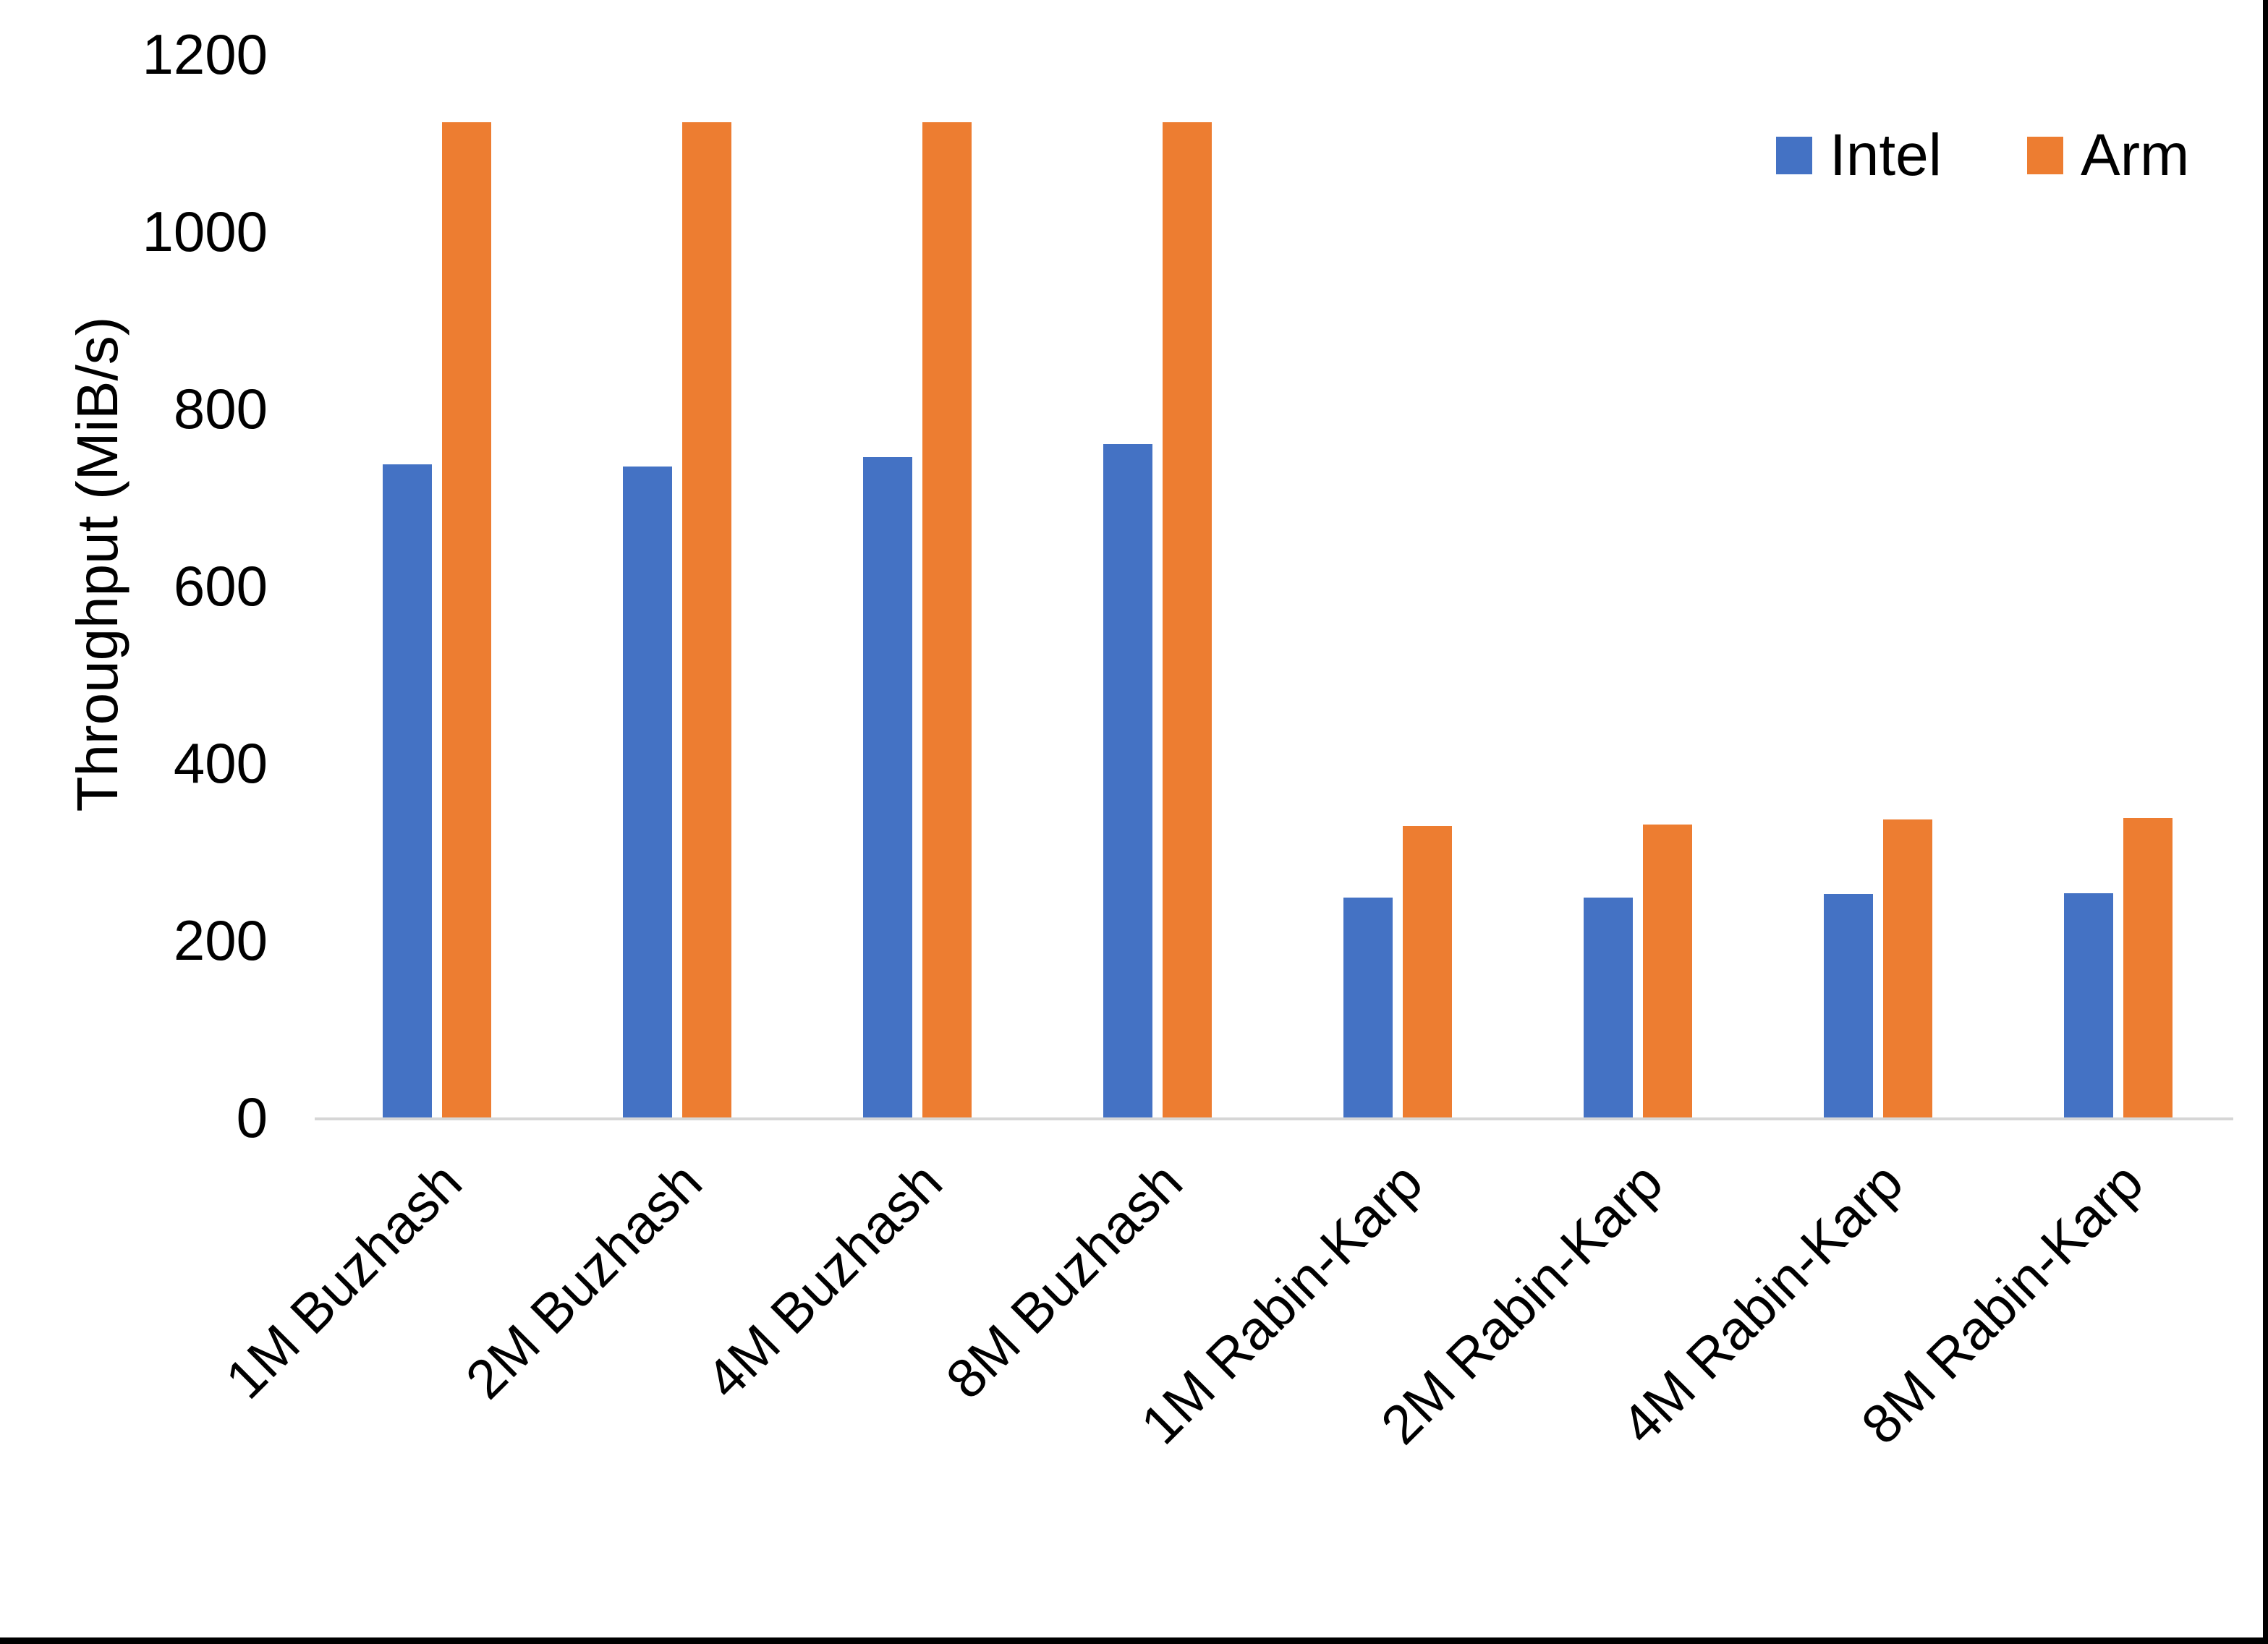 The width and height of the screenshot is (2268, 1644). I want to click on bar-arm-4m-rabin-karp, so click(1907, 968).